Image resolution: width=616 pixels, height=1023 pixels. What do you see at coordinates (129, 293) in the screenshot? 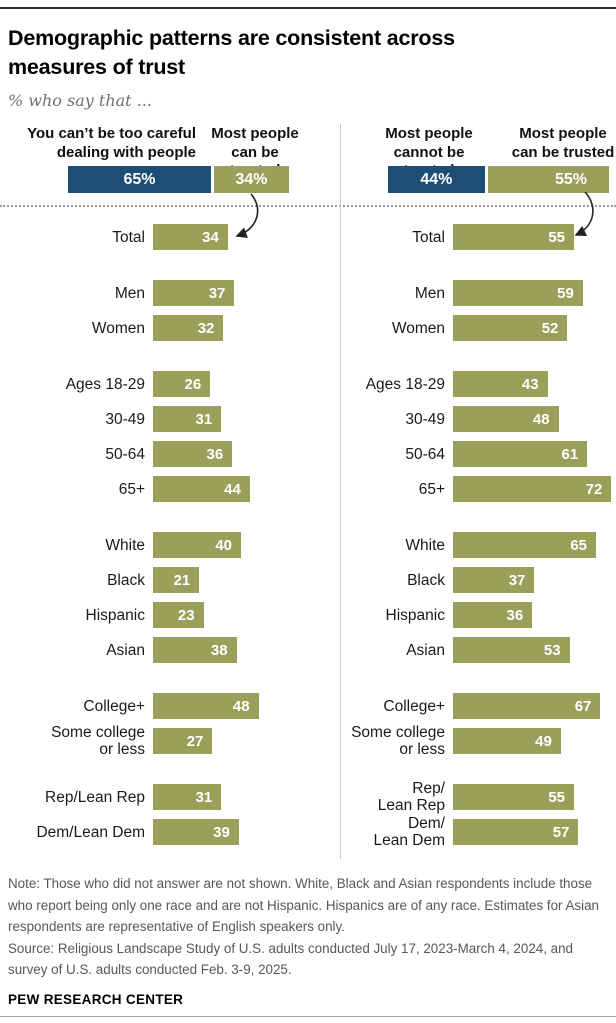
I see `category-label: Men` at bounding box center [129, 293].